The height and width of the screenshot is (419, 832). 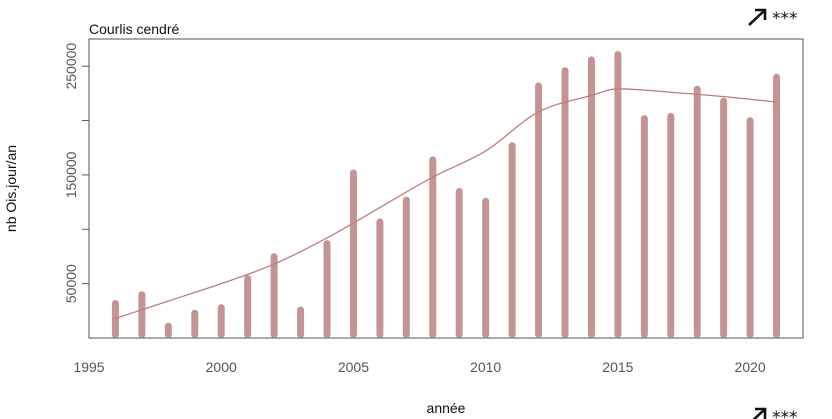 What do you see at coordinates (134, 29) in the screenshot?
I see `chart-title: Courlis cendré` at bounding box center [134, 29].